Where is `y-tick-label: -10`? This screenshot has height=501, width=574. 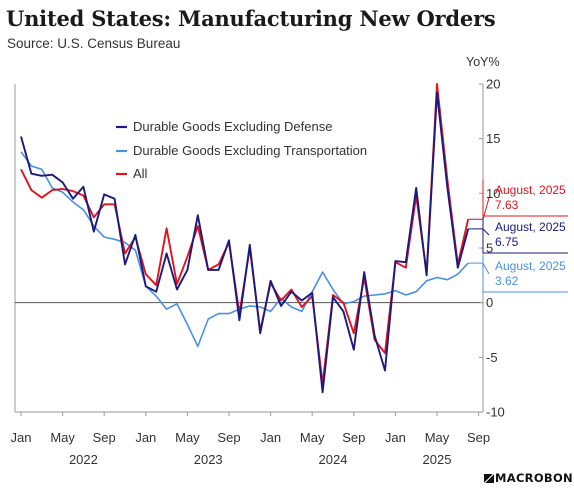
y-tick-label: -10 is located at coordinates (495, 412).